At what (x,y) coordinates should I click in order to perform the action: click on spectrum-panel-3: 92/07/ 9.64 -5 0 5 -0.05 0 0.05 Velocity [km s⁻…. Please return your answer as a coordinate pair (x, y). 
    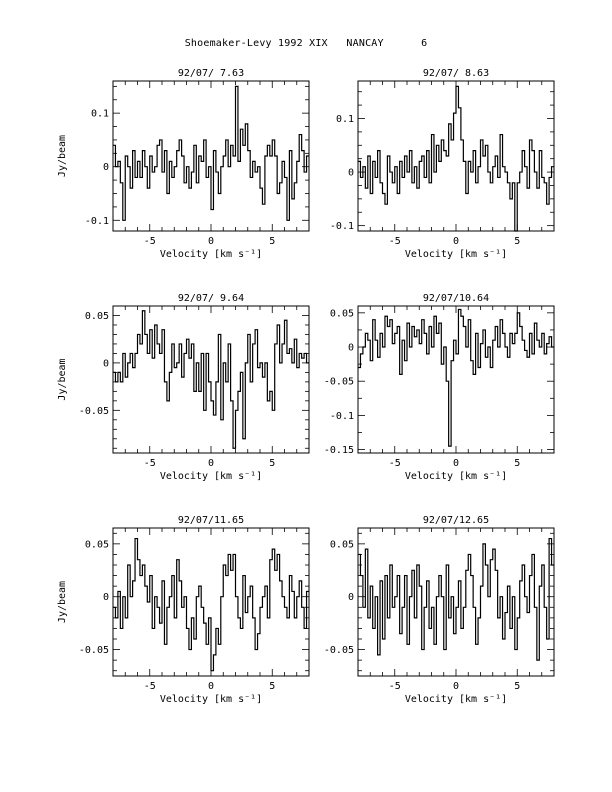
    Looking at the image, I should click on (183, 387).